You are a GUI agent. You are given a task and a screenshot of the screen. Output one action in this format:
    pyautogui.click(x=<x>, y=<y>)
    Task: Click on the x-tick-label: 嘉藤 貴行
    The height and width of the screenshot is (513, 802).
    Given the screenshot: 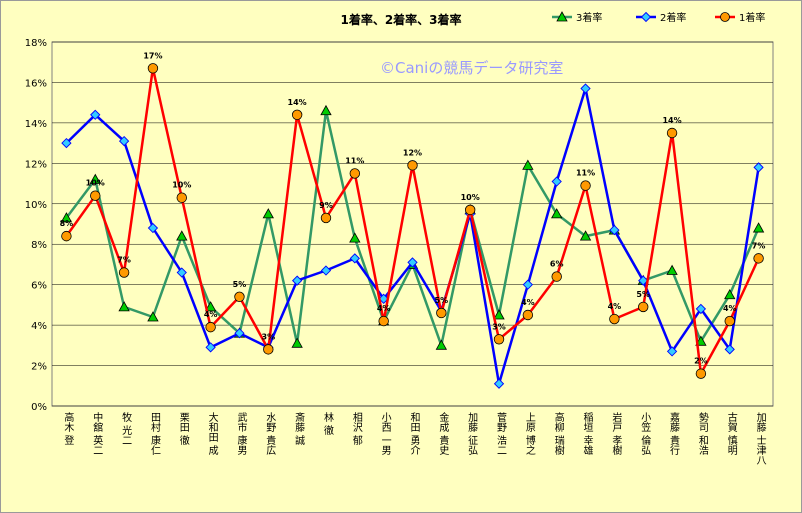 What is the action you would take?
    pyautogui.click(x=674, y=433)
    